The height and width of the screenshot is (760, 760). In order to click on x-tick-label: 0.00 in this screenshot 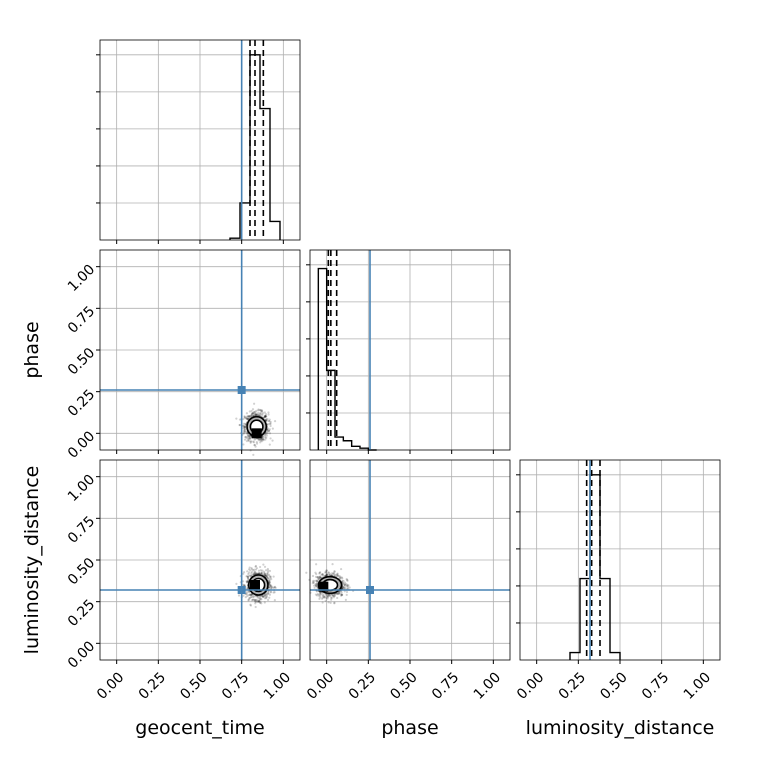, I will do `click(110, 685)`.